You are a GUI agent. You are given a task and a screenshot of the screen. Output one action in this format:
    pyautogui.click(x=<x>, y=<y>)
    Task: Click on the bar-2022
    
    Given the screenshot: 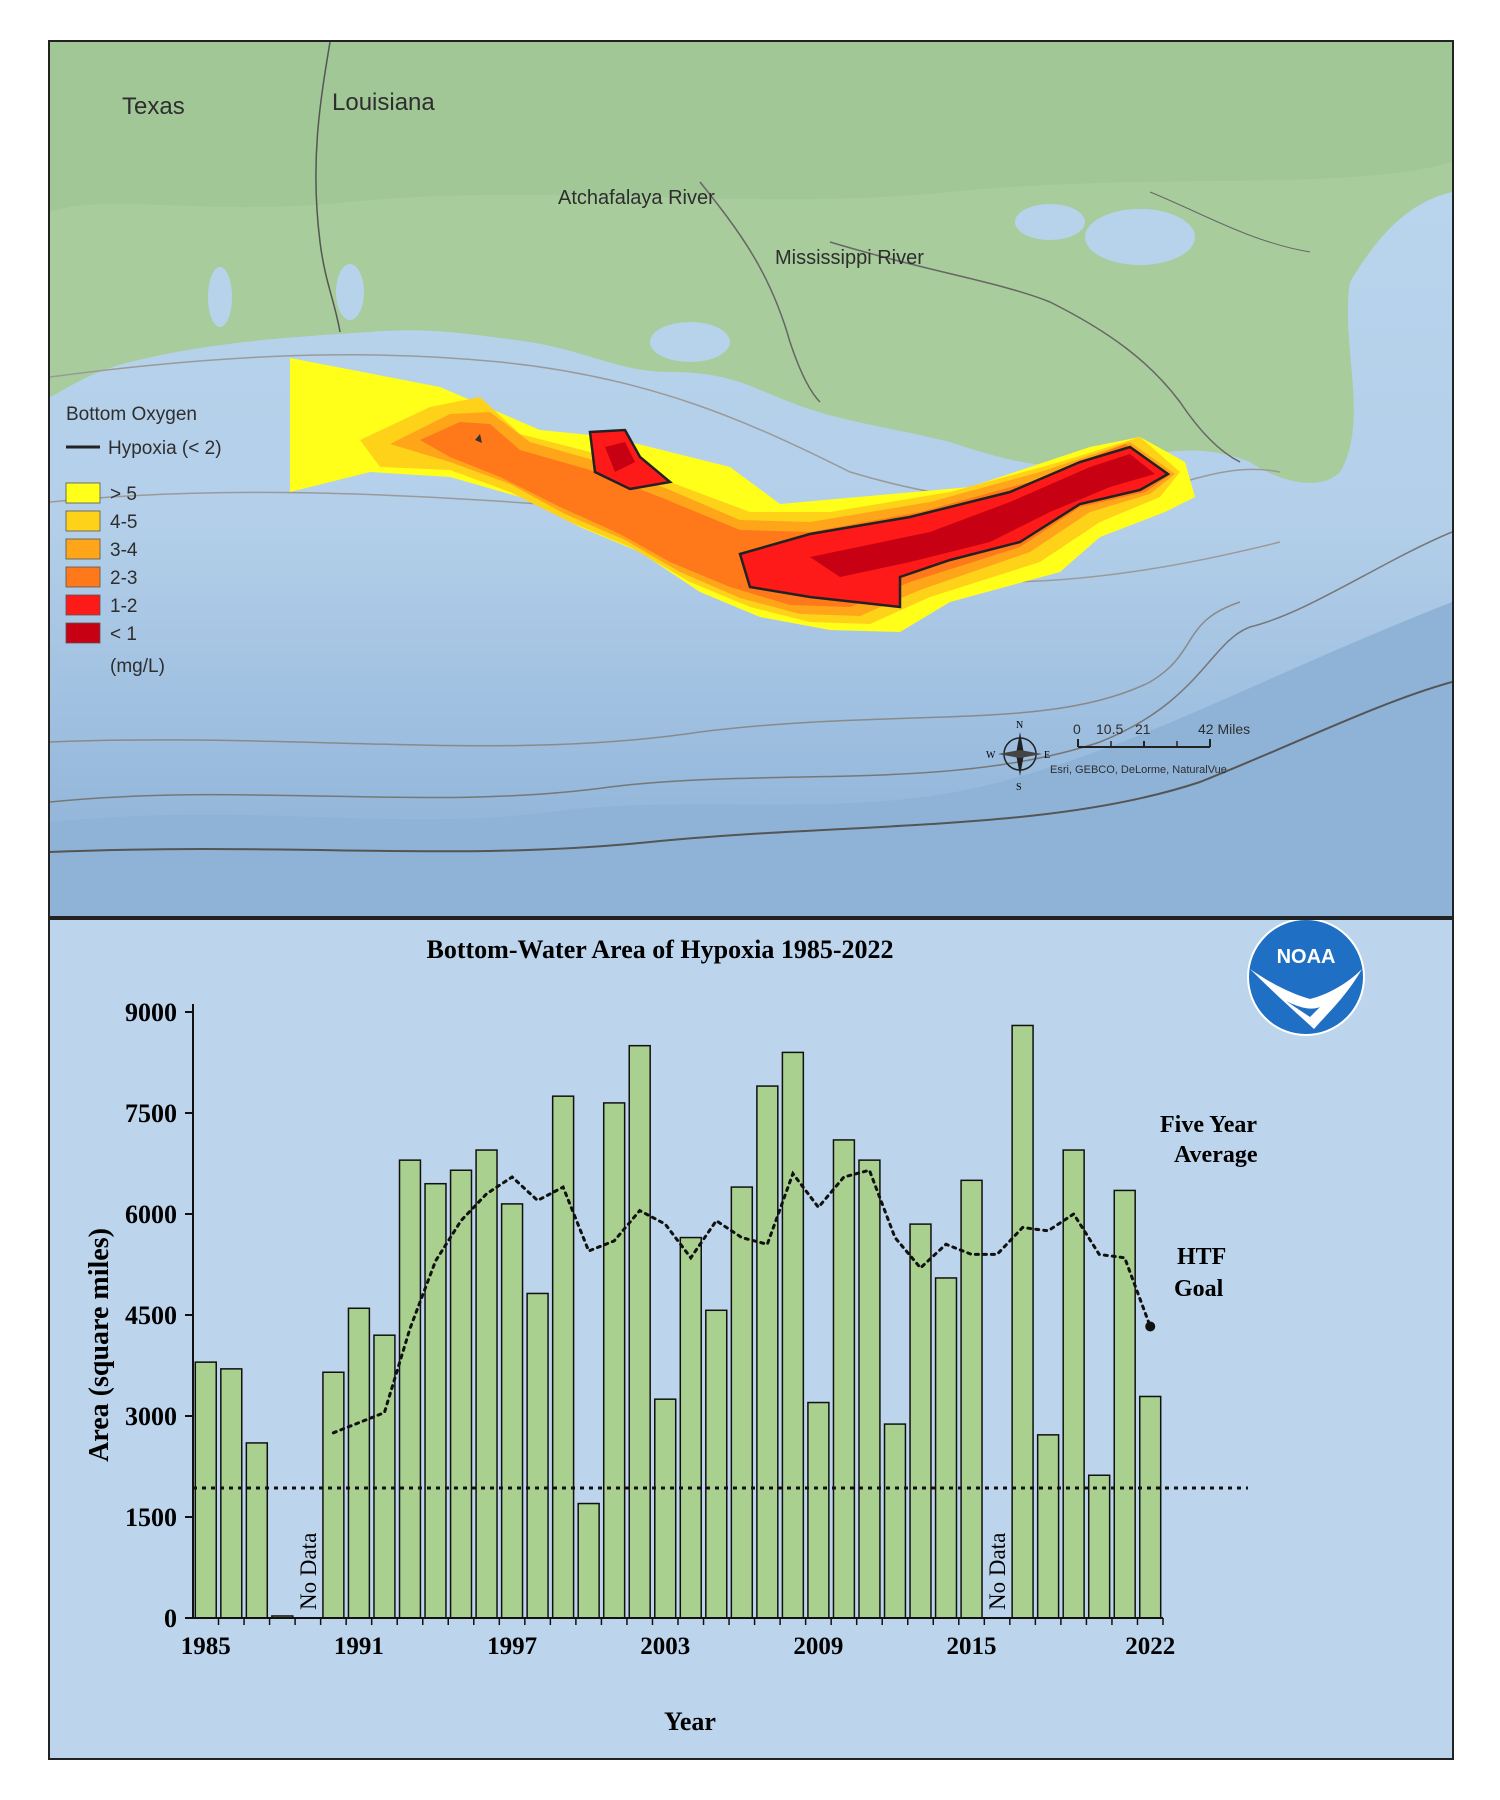 What is the action you would take?
    pyautogui.click(x=1150, y=1507)
    